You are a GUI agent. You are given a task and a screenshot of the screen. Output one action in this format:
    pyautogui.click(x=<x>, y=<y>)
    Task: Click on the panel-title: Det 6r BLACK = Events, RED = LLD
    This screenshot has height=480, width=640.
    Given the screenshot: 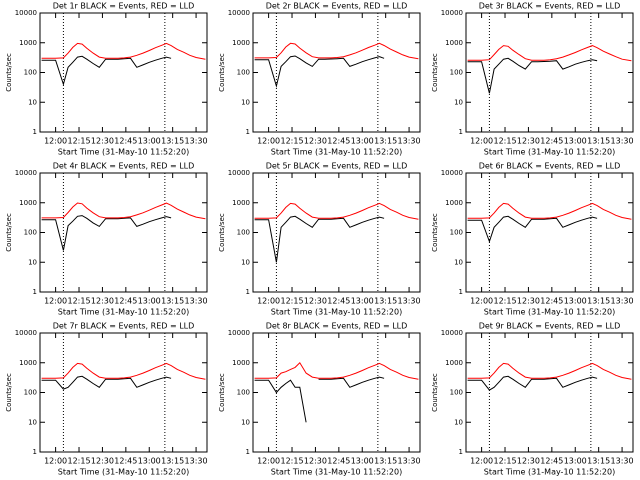 What is the action you would take?
    pyautogui.click(x=550, y=166)
    